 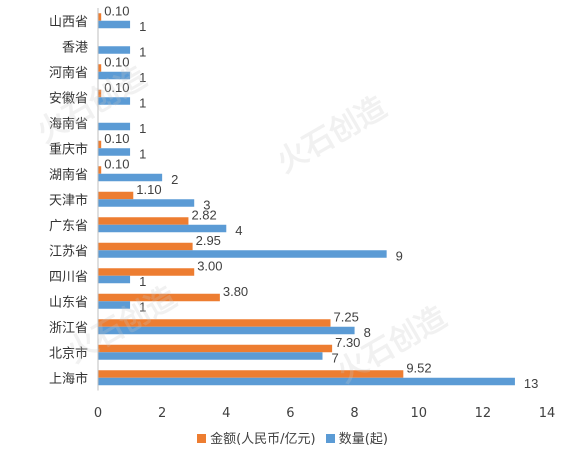 I want to click on x-tick-label: 14, so click(x=547, y=413).